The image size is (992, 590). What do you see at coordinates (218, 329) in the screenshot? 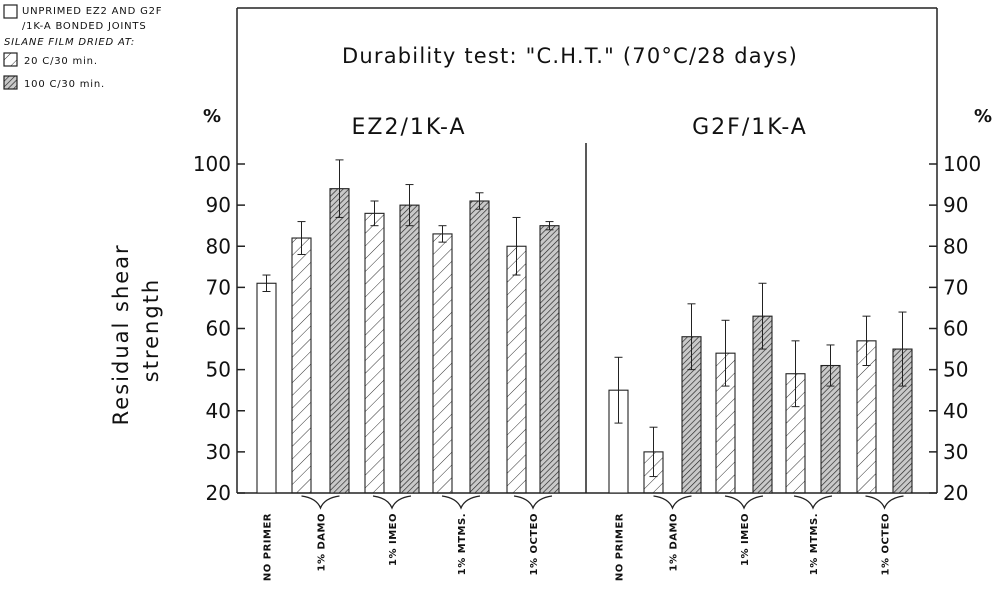
I see `y-tick-label-left-60: 60` at bounding box center [218, 329].